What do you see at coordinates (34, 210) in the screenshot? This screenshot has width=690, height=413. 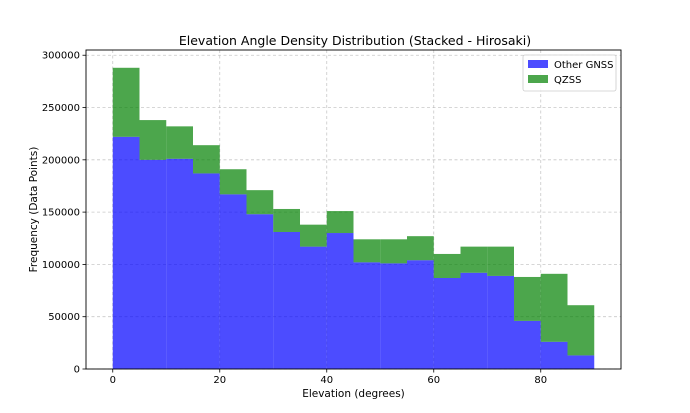 I see `y-axis-title: Frequency (Data Points)` at bounding box center [34, 210].